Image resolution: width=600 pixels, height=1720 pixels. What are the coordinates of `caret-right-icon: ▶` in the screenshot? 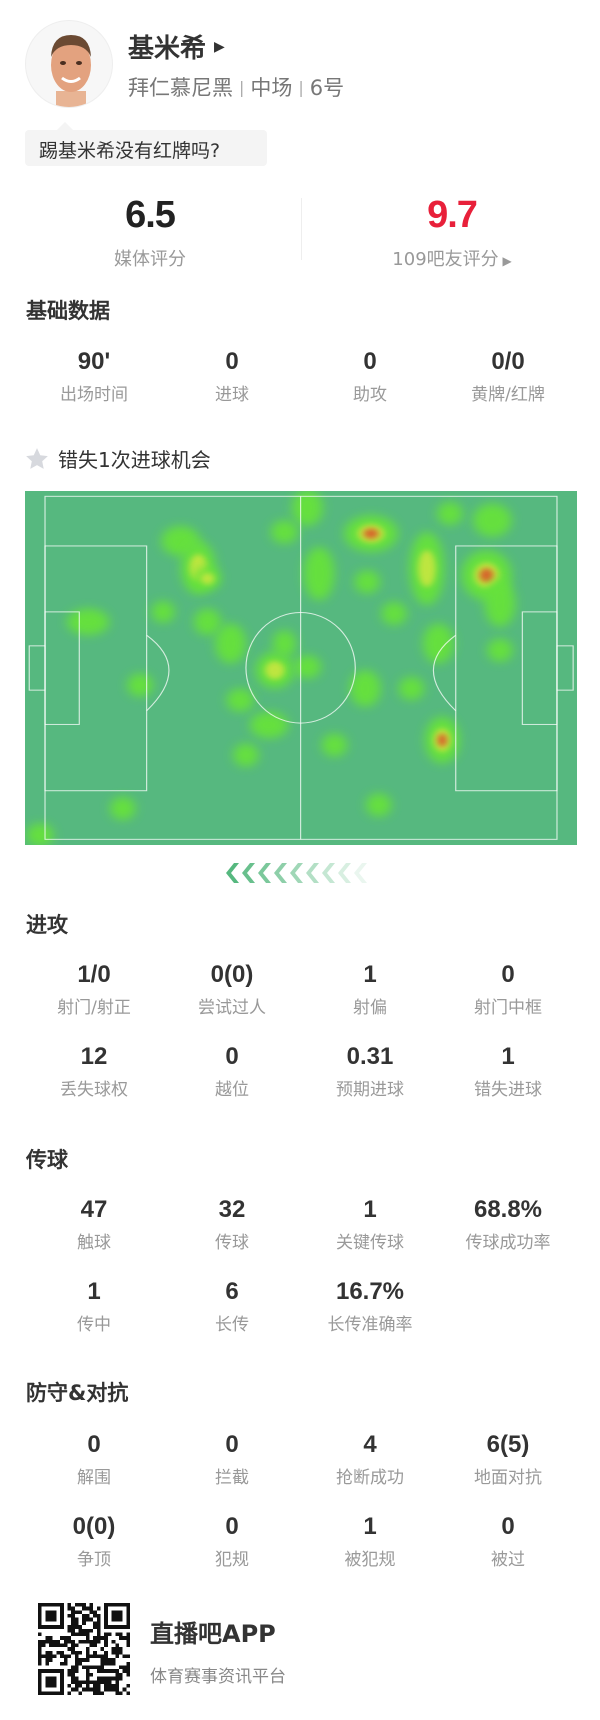 It's located at (219, 46).